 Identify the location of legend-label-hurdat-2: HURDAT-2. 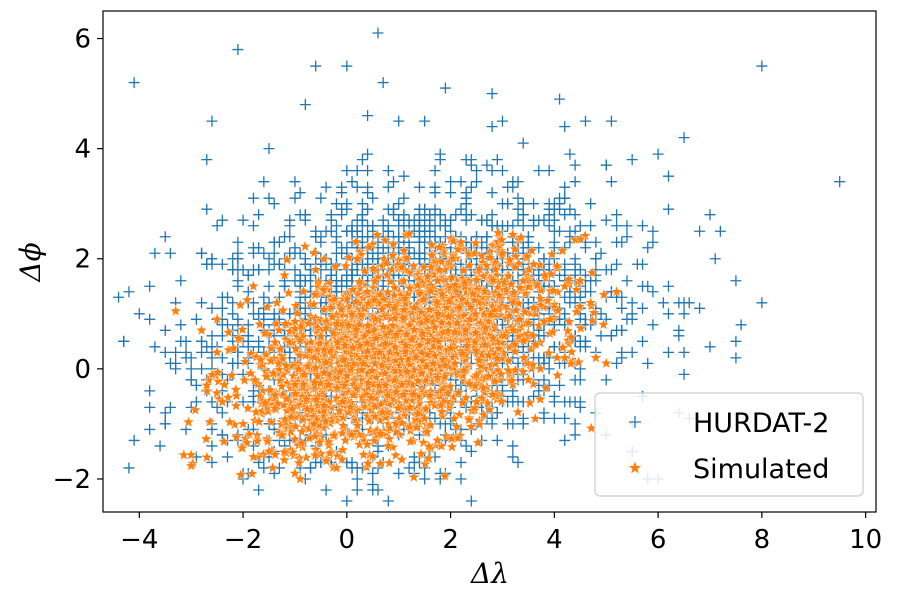
(761, 423).